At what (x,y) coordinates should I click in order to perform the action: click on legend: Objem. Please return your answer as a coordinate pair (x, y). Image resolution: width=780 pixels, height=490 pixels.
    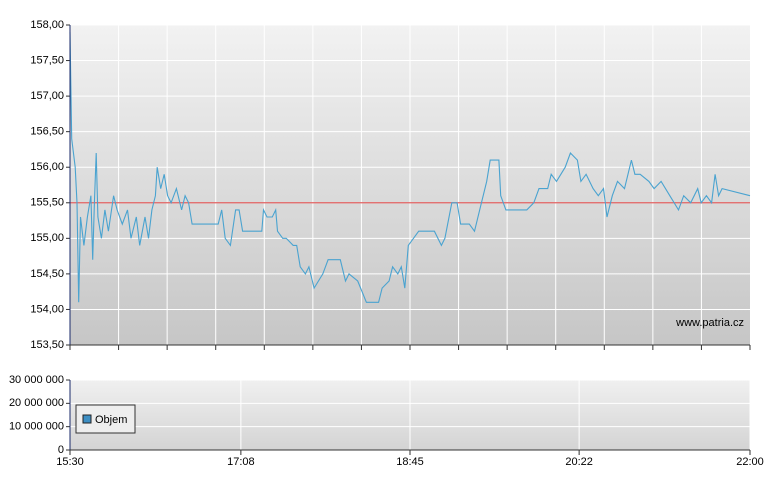
    Looking at the image, I should click on (105, 419).